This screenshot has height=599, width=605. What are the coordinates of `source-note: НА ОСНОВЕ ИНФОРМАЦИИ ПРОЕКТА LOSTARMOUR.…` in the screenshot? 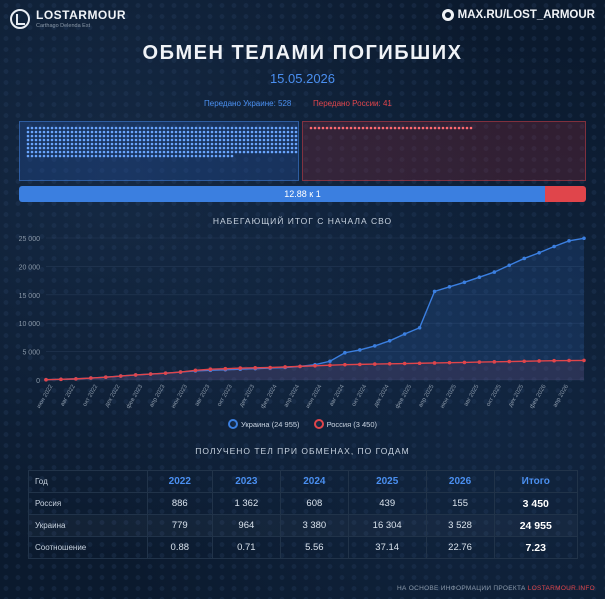 It's located at (496, 588).